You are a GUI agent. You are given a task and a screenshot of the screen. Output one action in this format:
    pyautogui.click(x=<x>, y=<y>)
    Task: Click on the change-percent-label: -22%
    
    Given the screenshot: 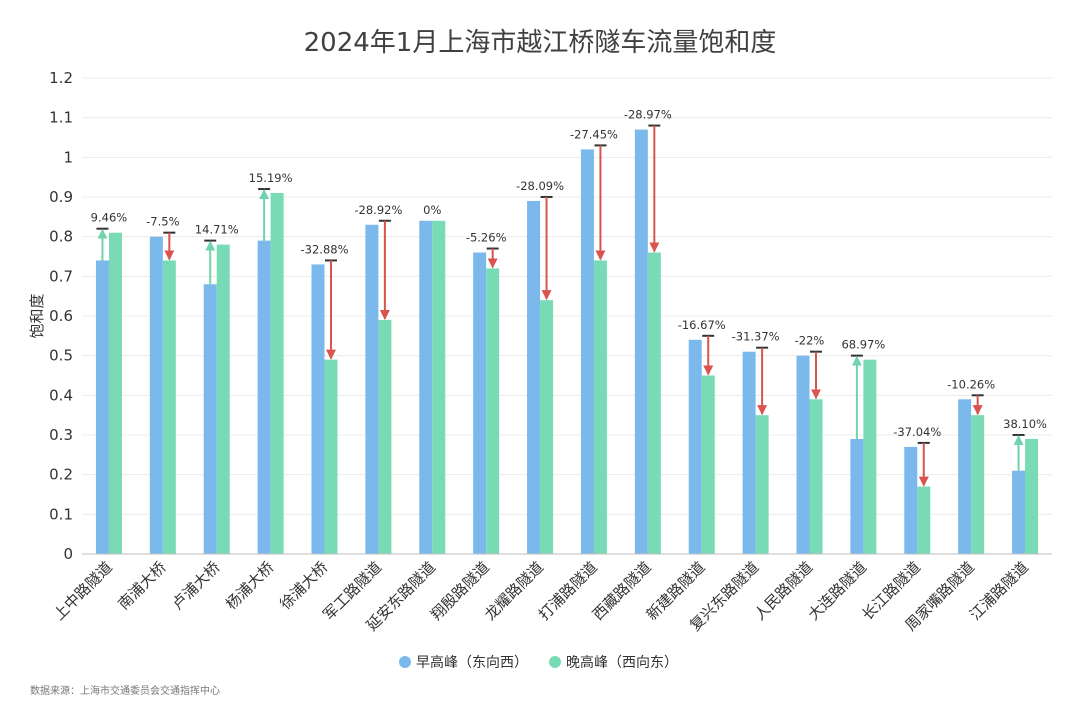 What is the action you would take?
    pyautogui.click(x=810, y=341)
    